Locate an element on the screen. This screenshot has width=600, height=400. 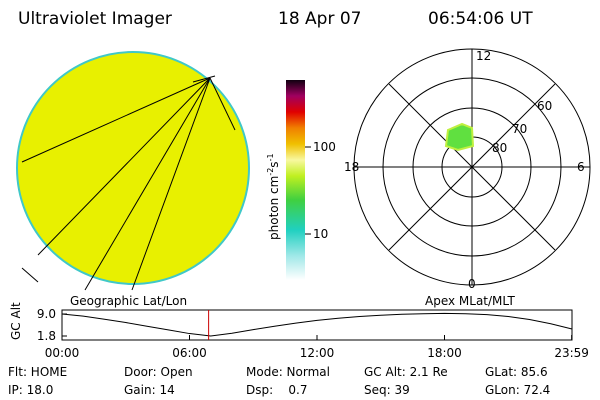
label: -1 is located at coordinates (270, 157).